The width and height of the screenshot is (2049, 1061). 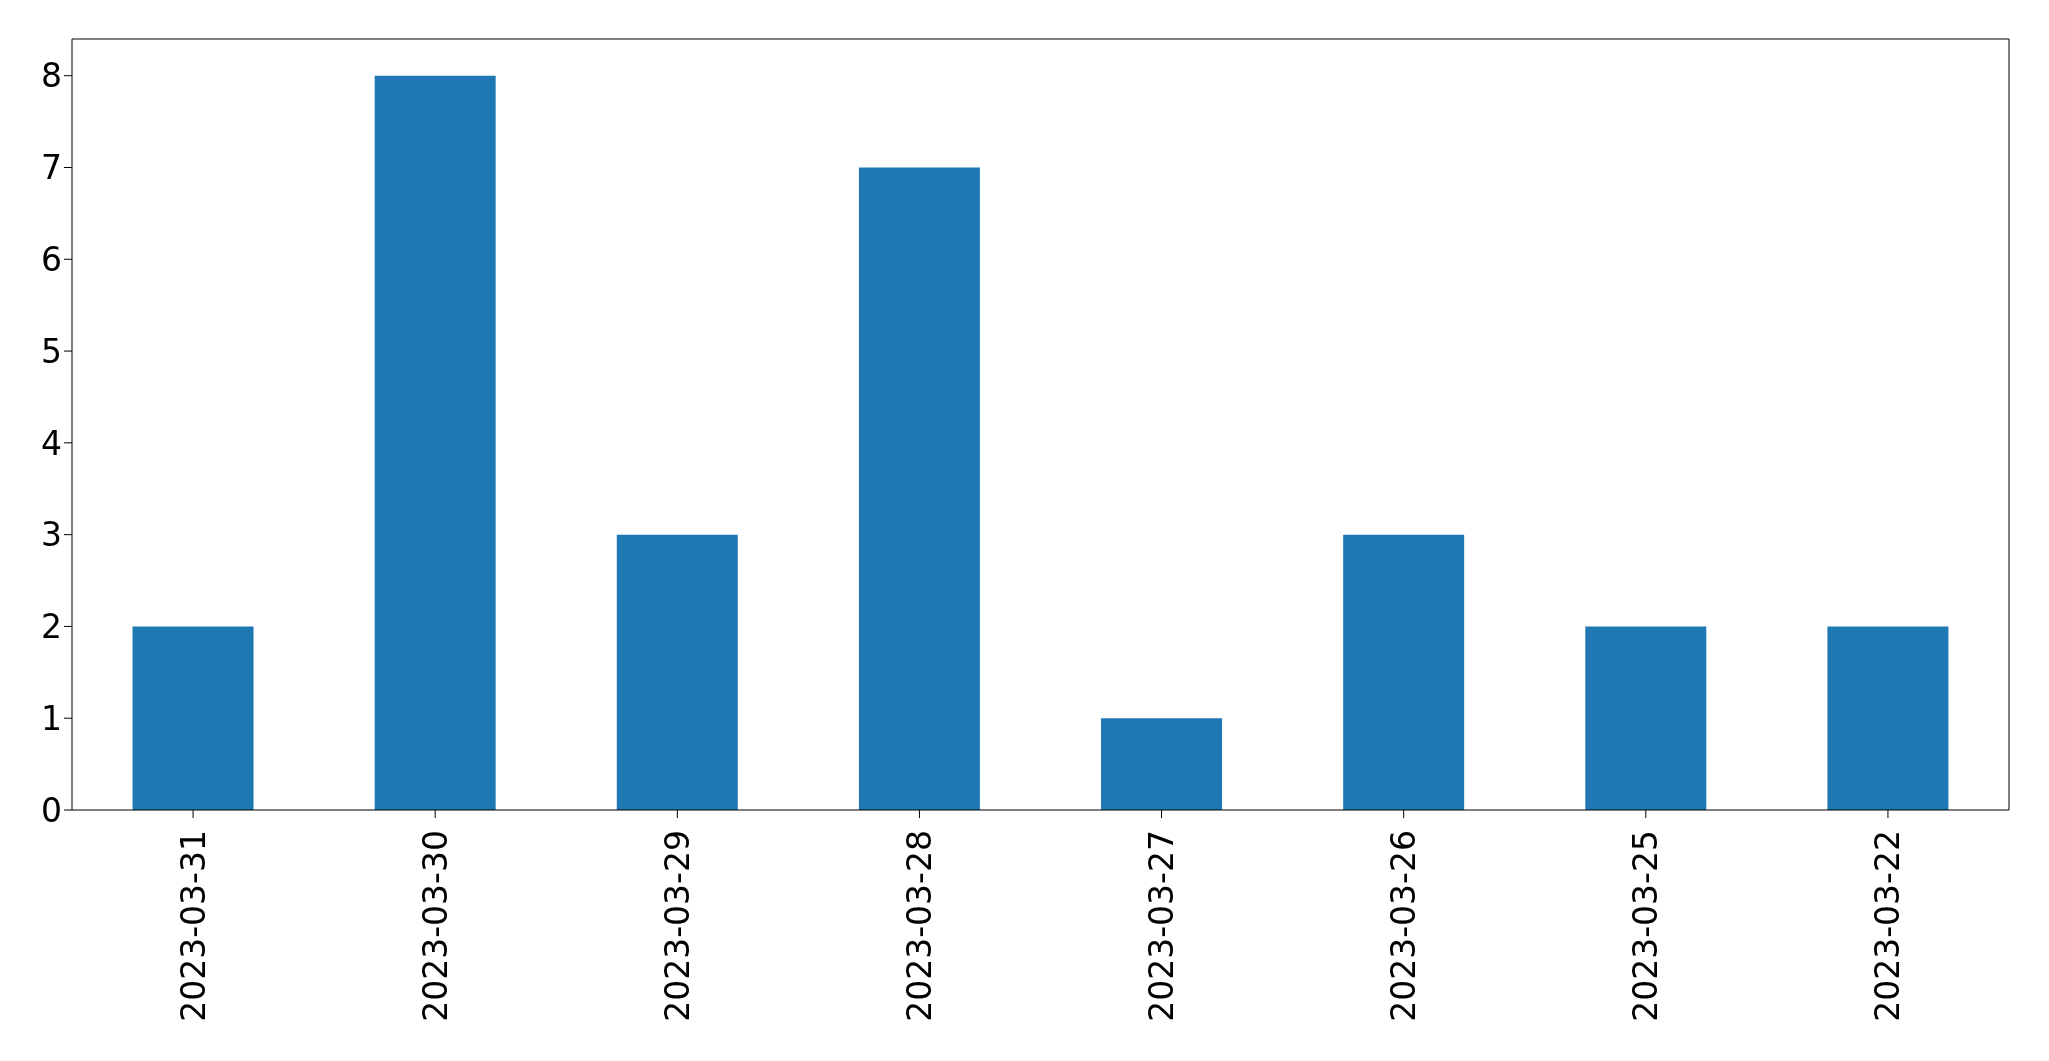 What do you see at coordinates (51, 76) in the screenshot?
I see `y-tick-label: 8` at bounding box center [51, 76].